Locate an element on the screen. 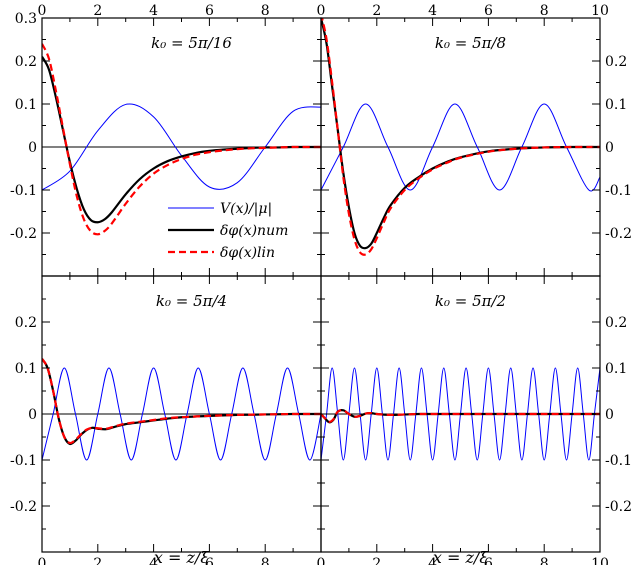 The width and height of the screenshot is (640, 565). panel-title: k₀ = 5π/2 is located at coordinates (470, 301).